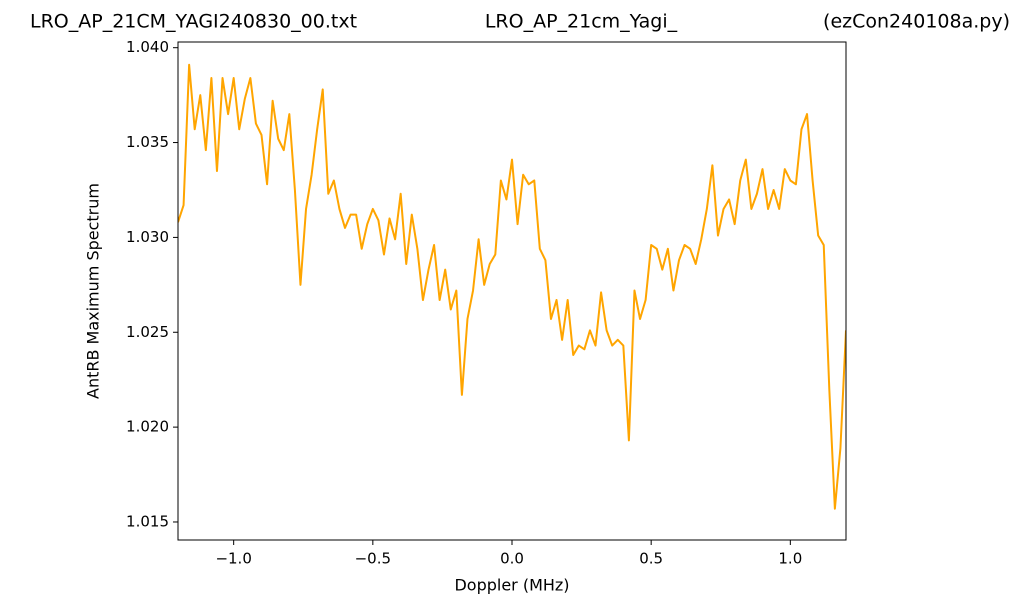 Image resolution: width=1024 pixels, height=611 pixels. I want to click on x-tick-label: 0.0, so click(512, 559).